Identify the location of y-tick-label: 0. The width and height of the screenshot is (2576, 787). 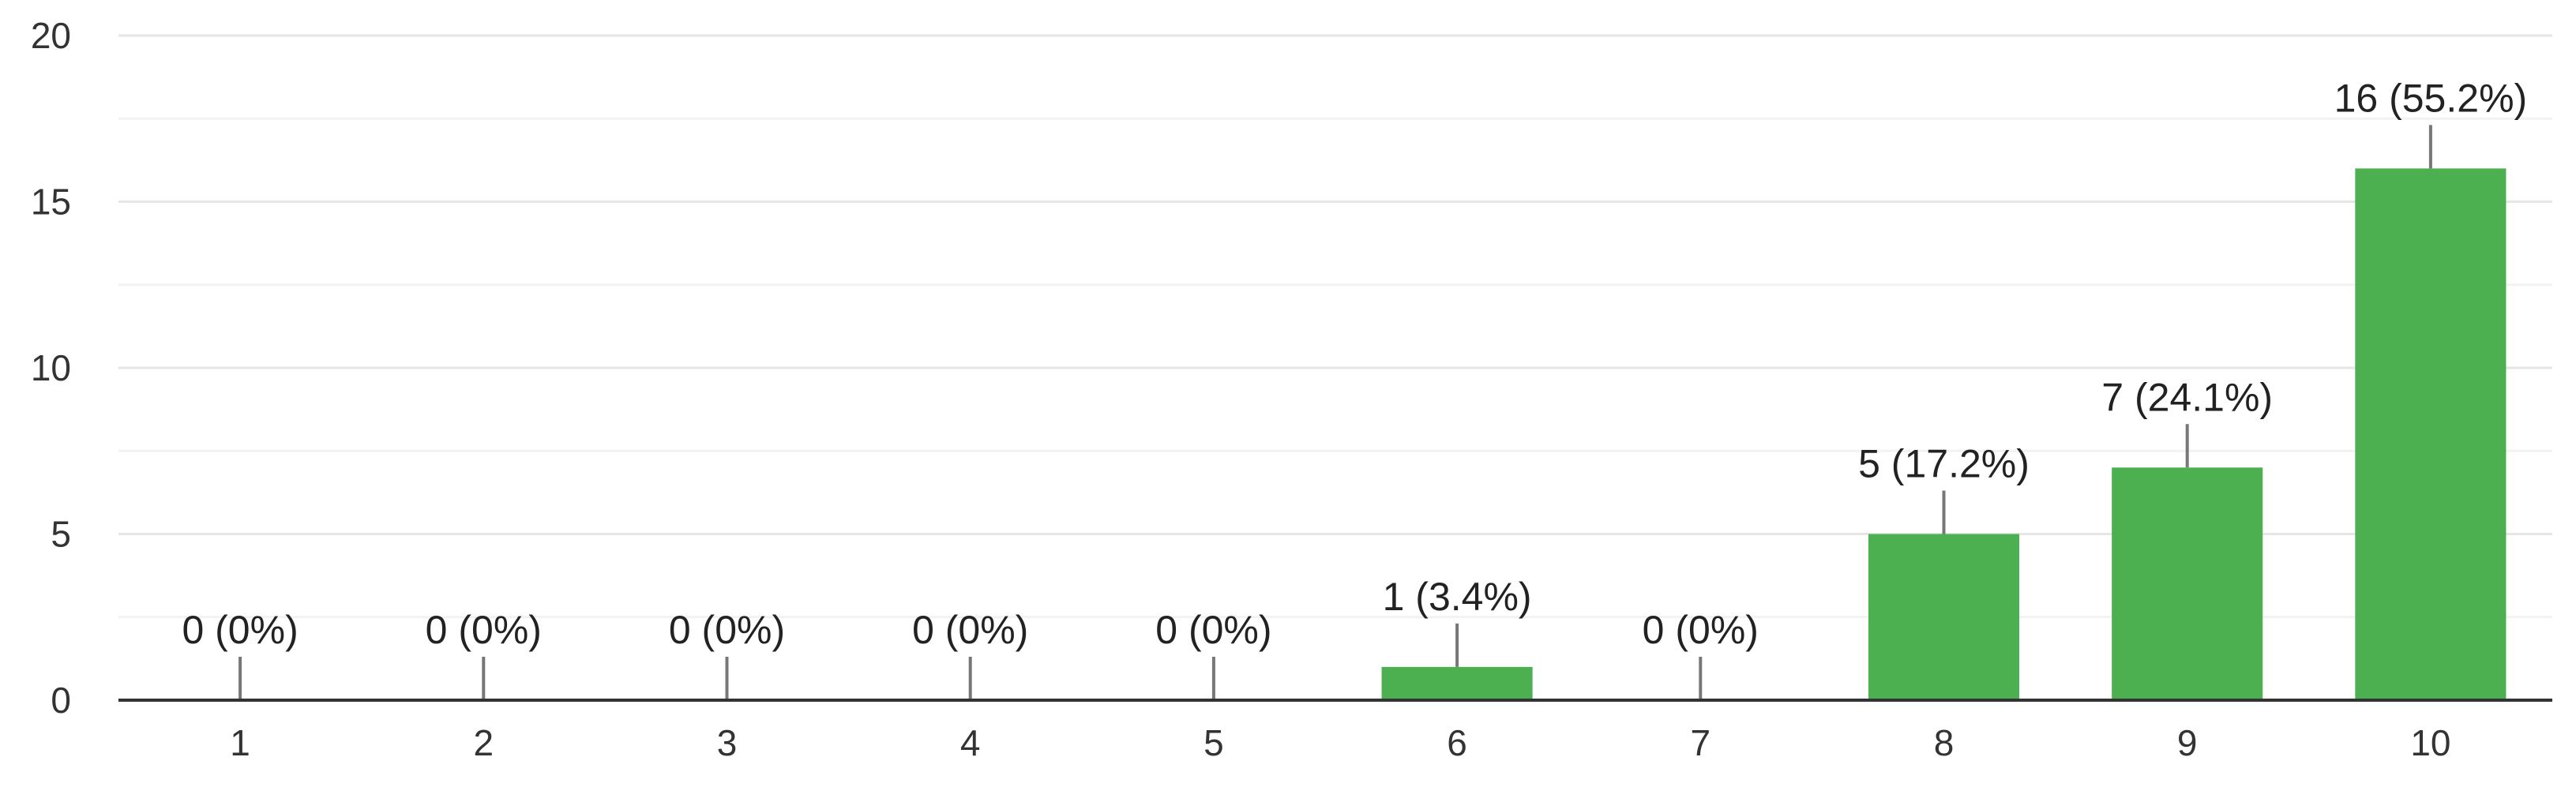
(61, 700).